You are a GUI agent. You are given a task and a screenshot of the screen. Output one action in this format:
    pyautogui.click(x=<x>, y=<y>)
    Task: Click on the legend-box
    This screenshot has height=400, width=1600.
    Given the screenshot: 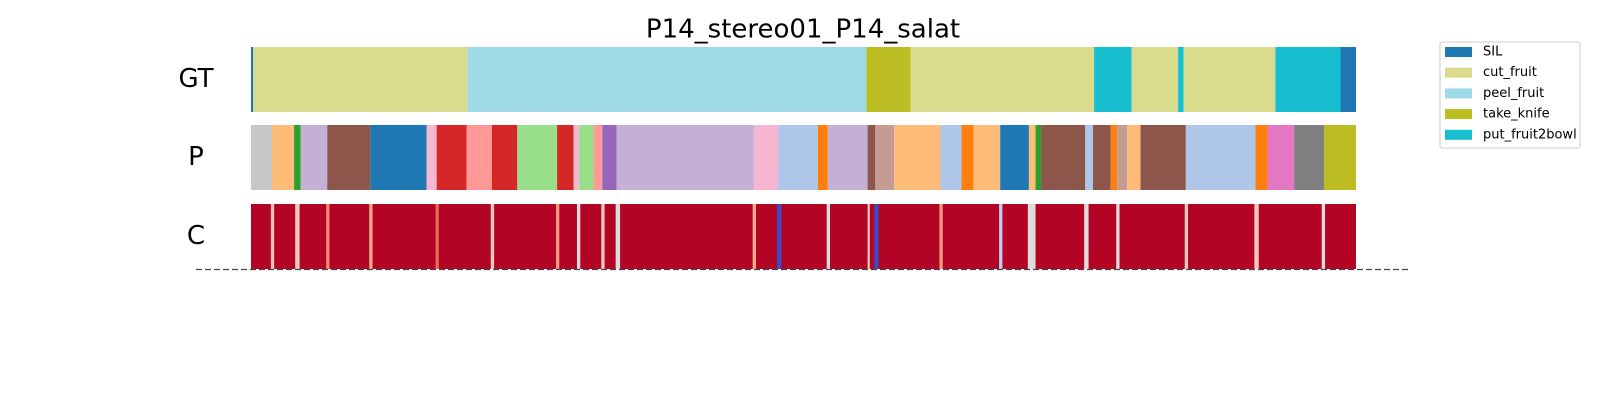 What is the action you would take?
    pyautogui.click(x=1510, y=95)
    